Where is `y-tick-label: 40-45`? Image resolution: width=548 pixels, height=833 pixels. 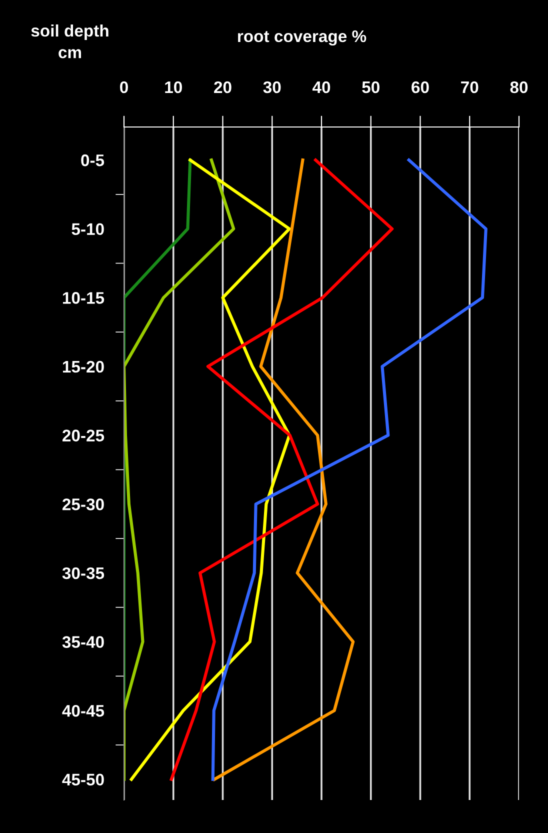
y-tick-label: 40-45 is located at coordinates (83, 710).